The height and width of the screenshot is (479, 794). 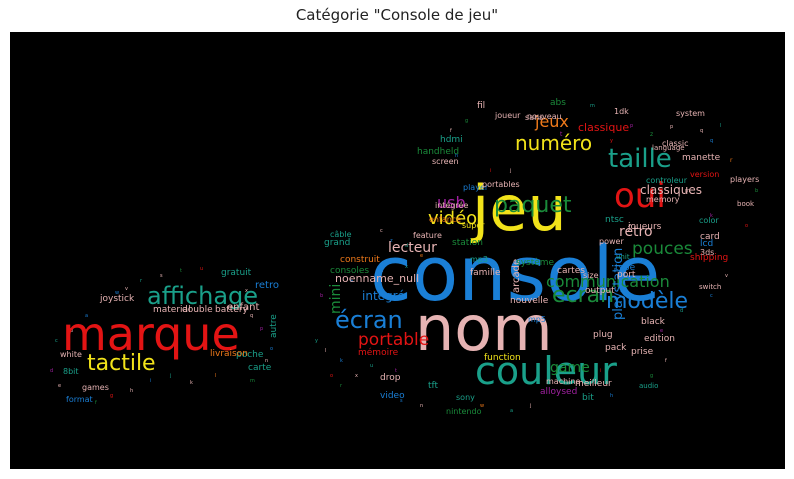 I want to click on cloud-word: joystick, so click(x=117, y=299).